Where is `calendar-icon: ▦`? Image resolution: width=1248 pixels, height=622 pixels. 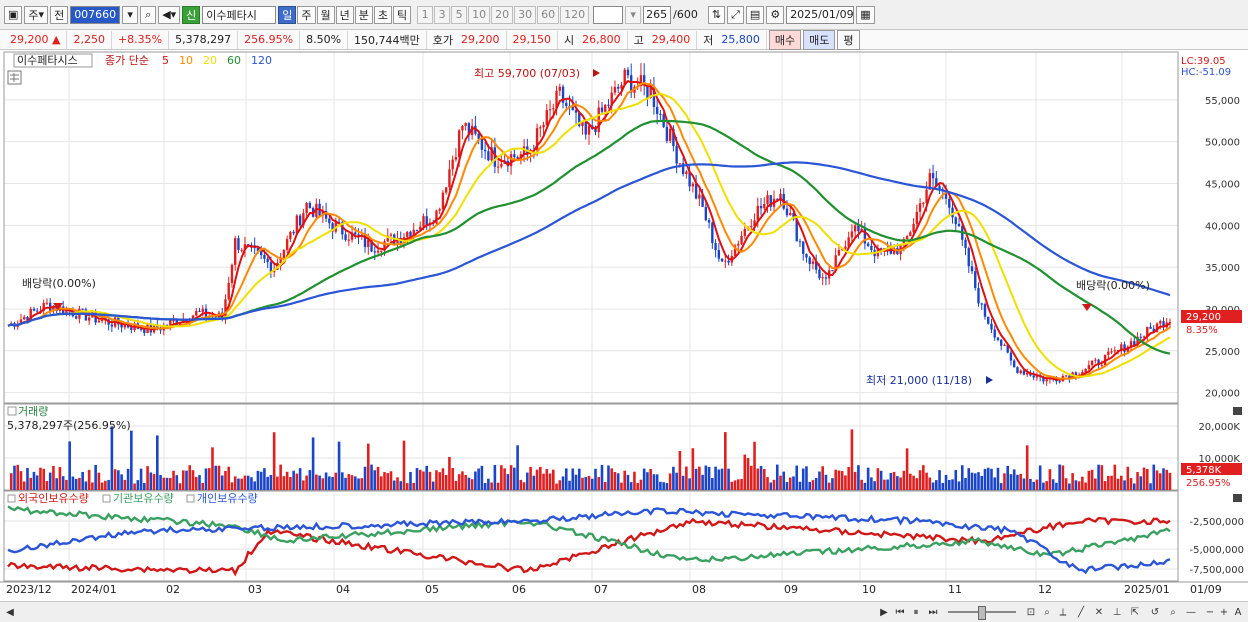
calendar-icon: ▦ is located at coordinates (865, 14).